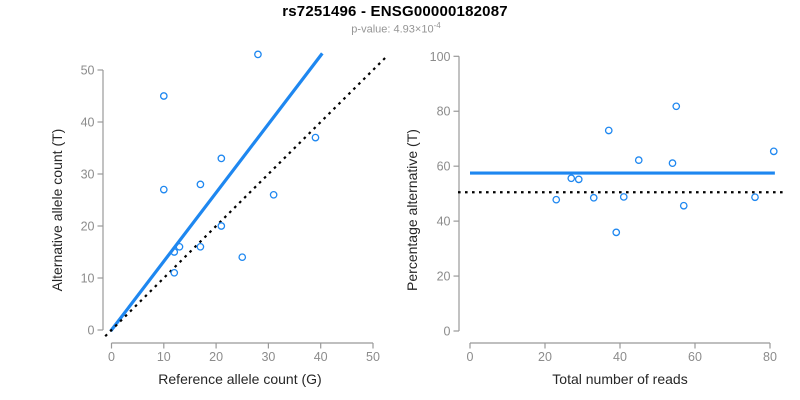  What do you see at coordinates (88, 175) in the screenshot?
I see `y-tick-label: 30` at bounding box center [88, 175].